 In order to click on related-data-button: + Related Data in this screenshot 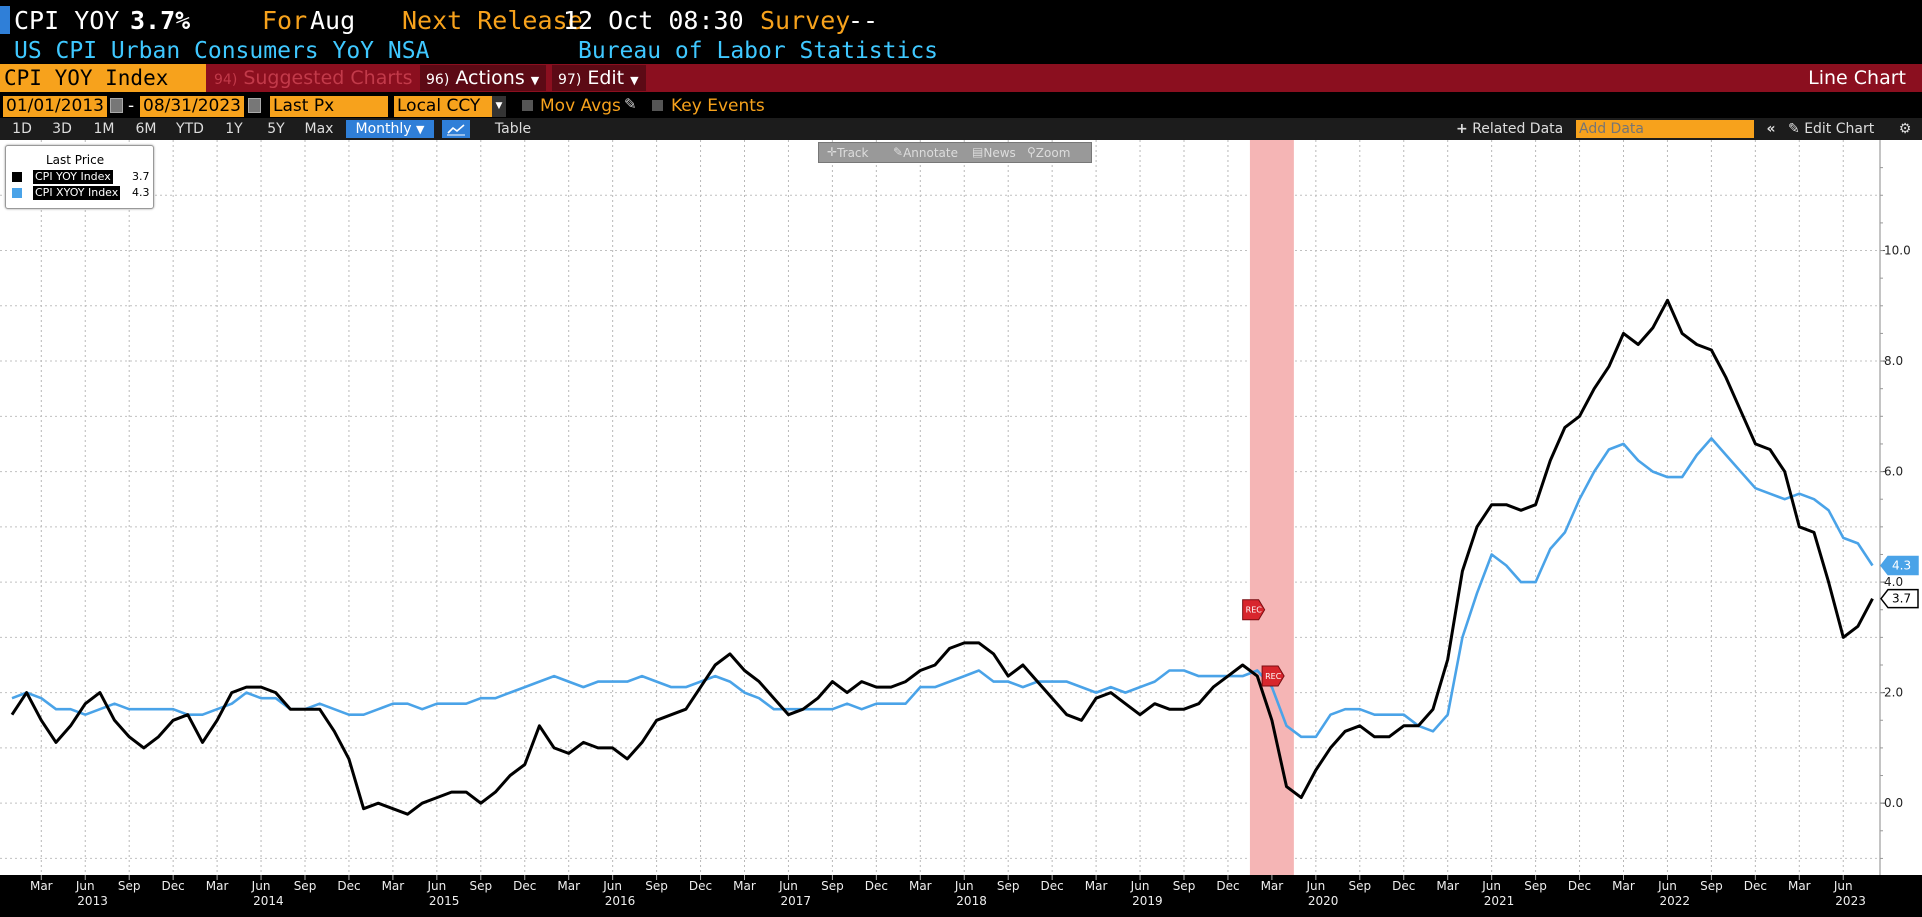, I will do `click(1512, 129)`.